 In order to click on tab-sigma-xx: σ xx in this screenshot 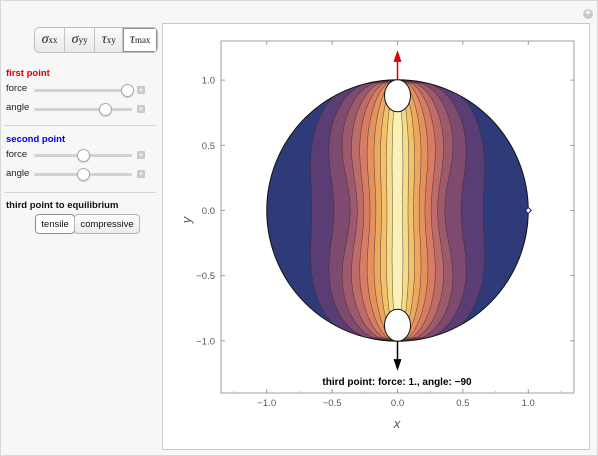, I will do `click(50, 40)`.